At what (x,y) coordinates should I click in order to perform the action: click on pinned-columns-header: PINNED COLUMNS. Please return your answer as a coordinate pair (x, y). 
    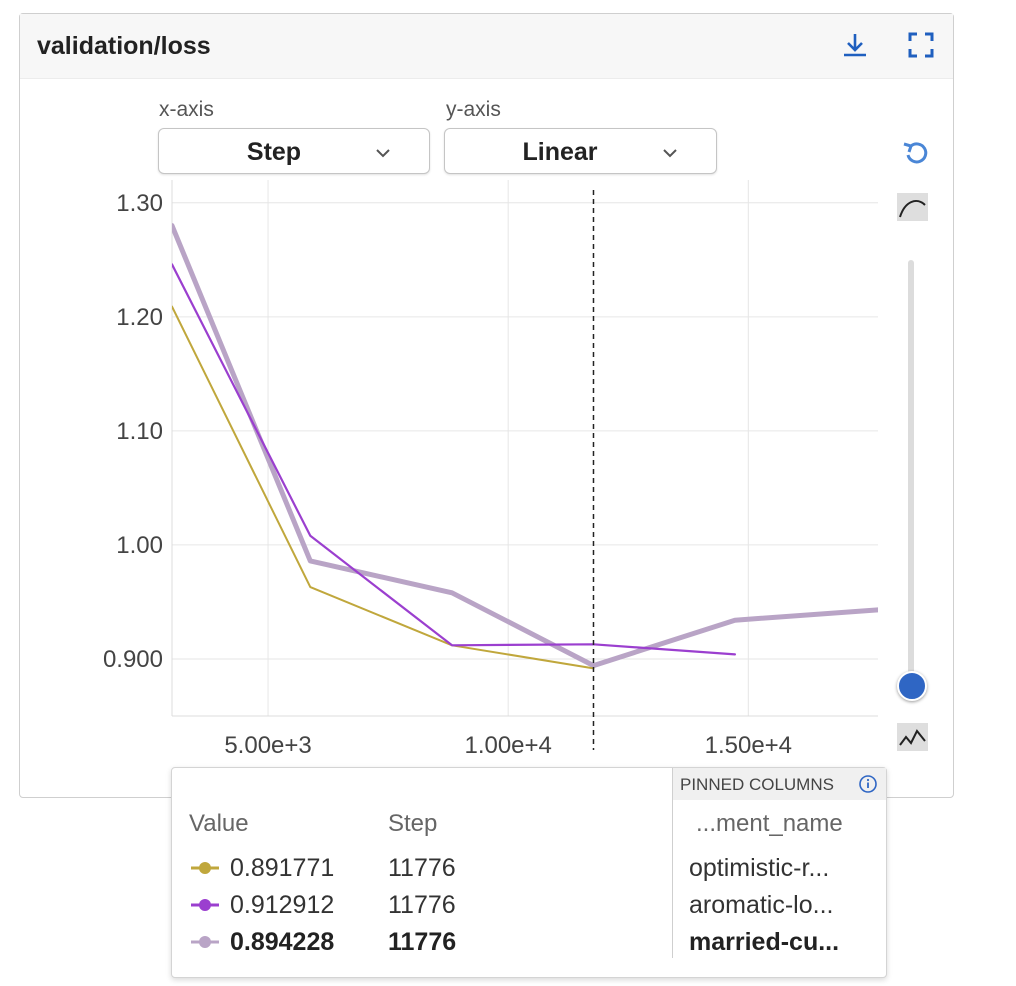
    Looking at the image, I should click on (779, 784).